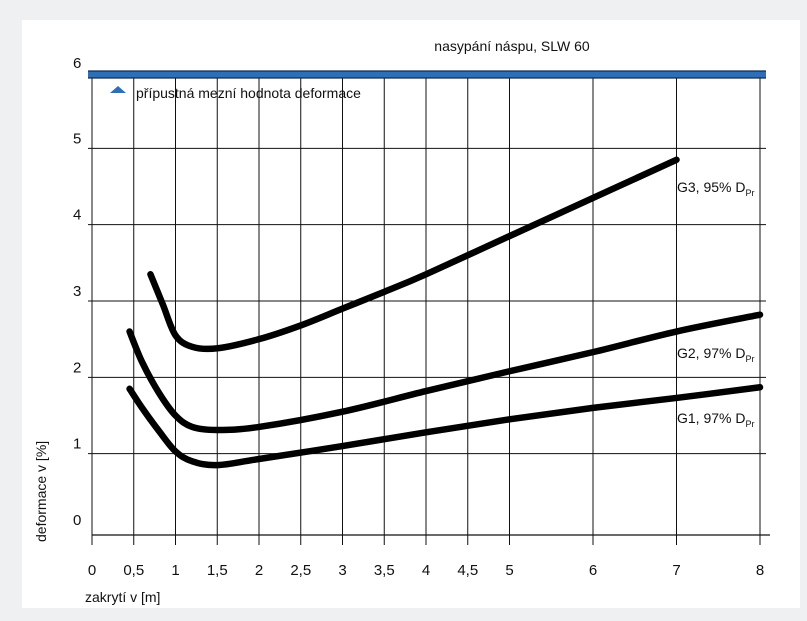  I want to click on y-tick-label: 1, so click(77, 444).